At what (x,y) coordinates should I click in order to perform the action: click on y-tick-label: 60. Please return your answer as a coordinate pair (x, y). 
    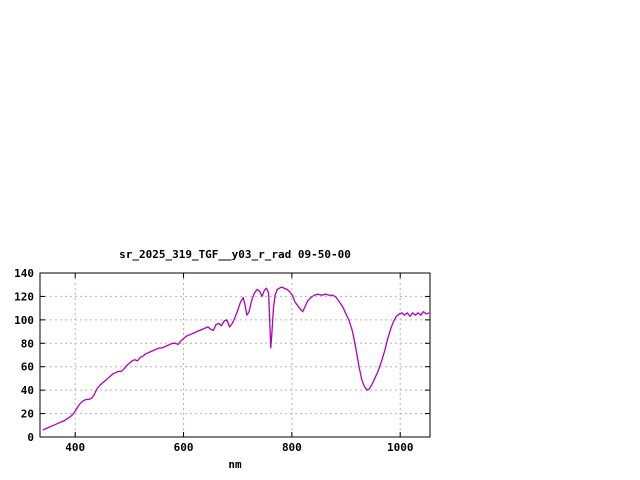
    Looking at the image, I should click on (27, 367).